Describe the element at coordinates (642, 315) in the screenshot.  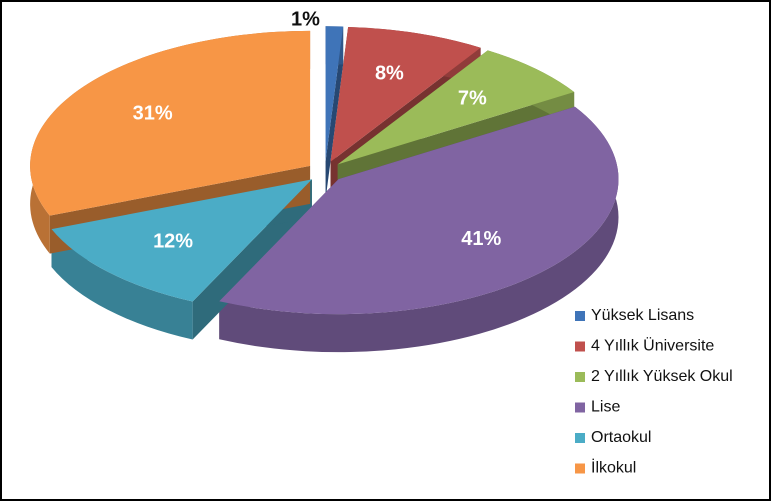
I see `legend-label: Yüksek Lisans` at that location.